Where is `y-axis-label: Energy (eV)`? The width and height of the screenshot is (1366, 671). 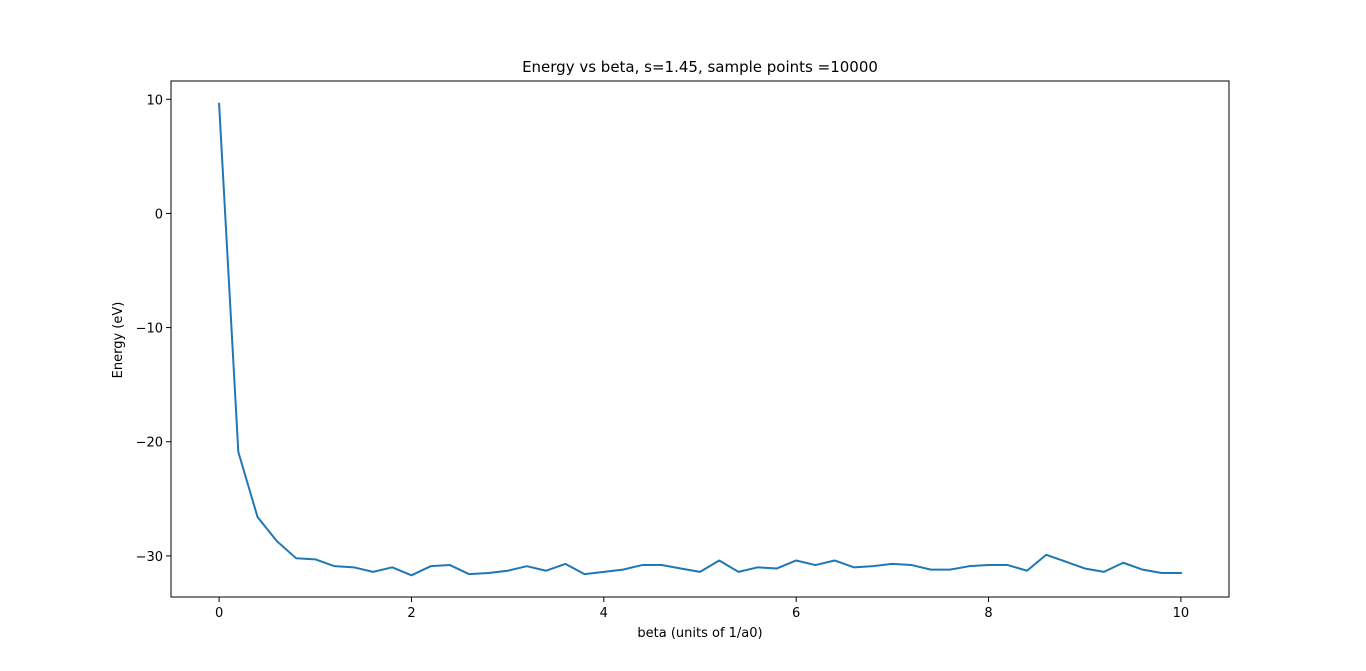 y-axis-label: Energy (eV) is located at coordinates (118, 340).